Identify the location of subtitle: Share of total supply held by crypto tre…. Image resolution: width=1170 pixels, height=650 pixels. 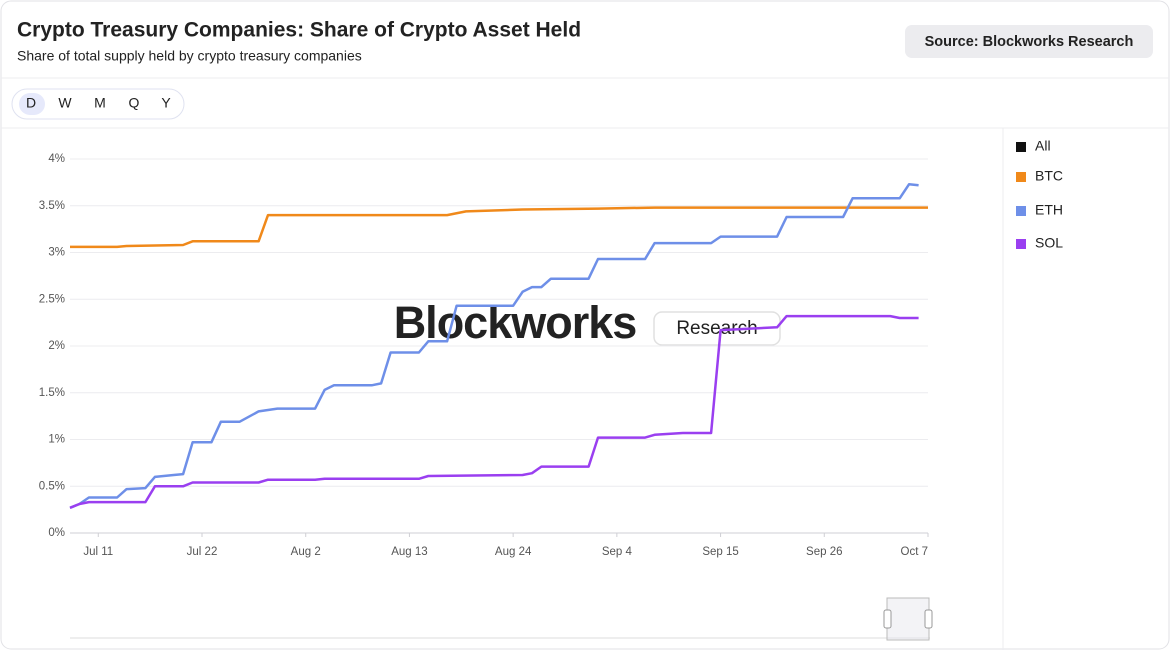
(189, 56).